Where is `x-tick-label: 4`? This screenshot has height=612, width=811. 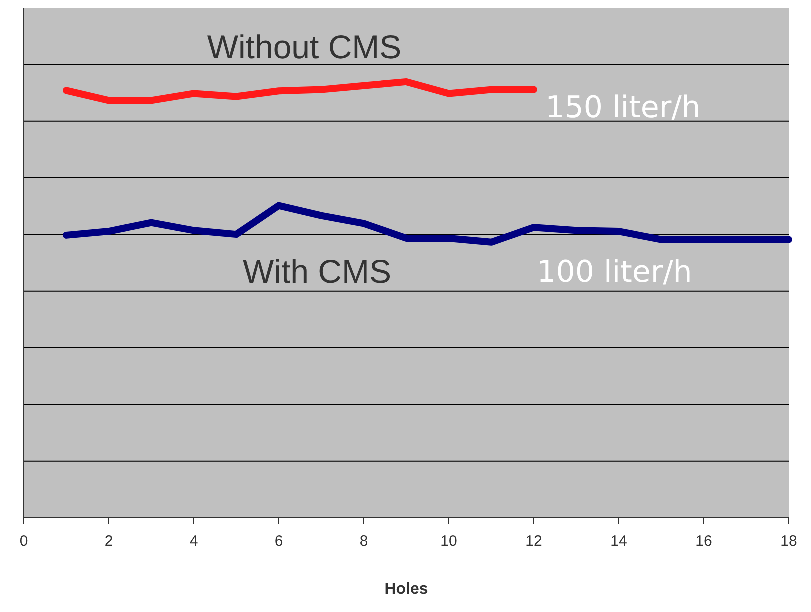
x-tick-label: 4 is located at coordinates (194, 541).